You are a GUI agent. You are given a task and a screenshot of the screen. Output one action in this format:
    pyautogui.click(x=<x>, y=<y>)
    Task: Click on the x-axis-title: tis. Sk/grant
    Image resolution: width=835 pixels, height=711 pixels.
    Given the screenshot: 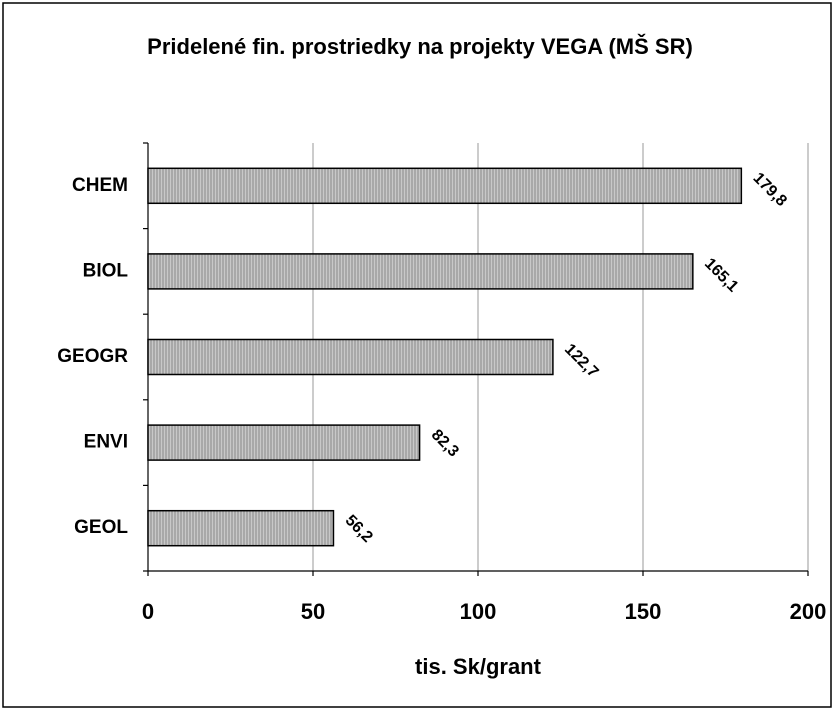 What is the action you would take?
    pyautogui.click(x=478, y=666)
    